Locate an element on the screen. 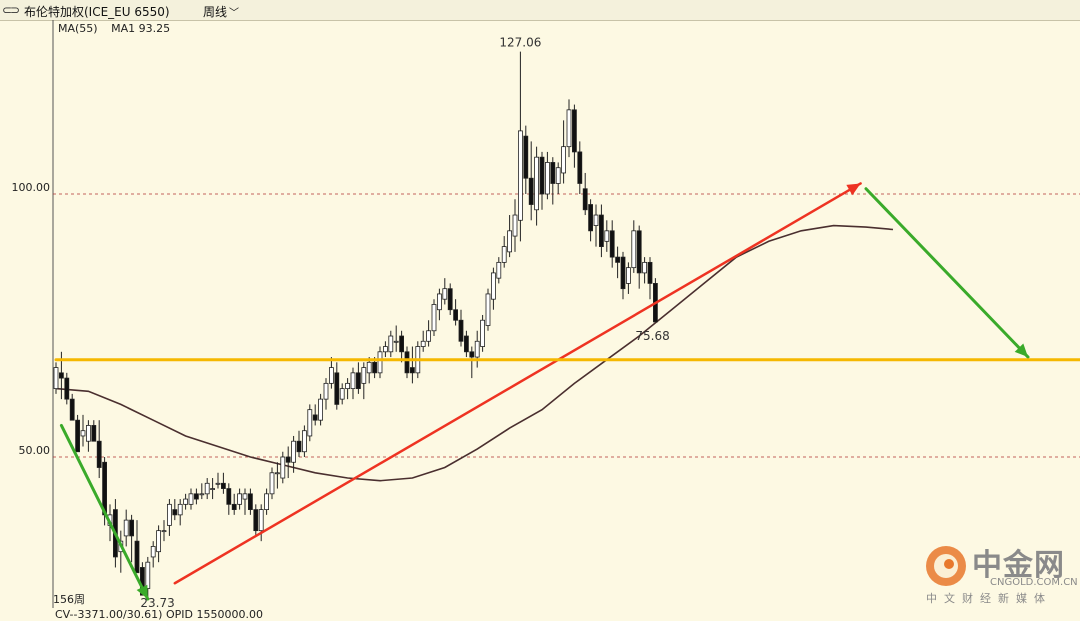  y-tick-label: 100.00 is located at coordinates (31, 187).